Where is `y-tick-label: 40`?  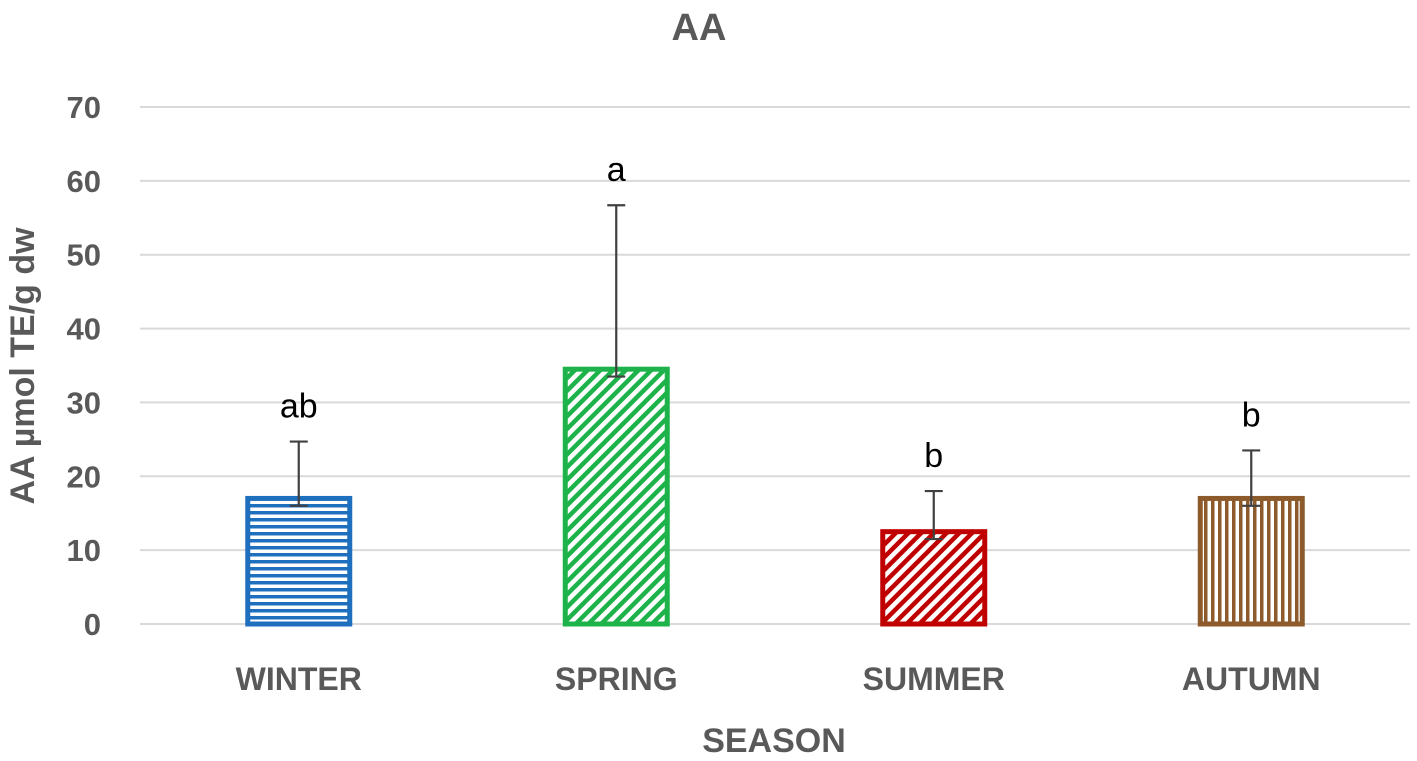
y-tick-label: 40 is located at coordinates (84, 329).